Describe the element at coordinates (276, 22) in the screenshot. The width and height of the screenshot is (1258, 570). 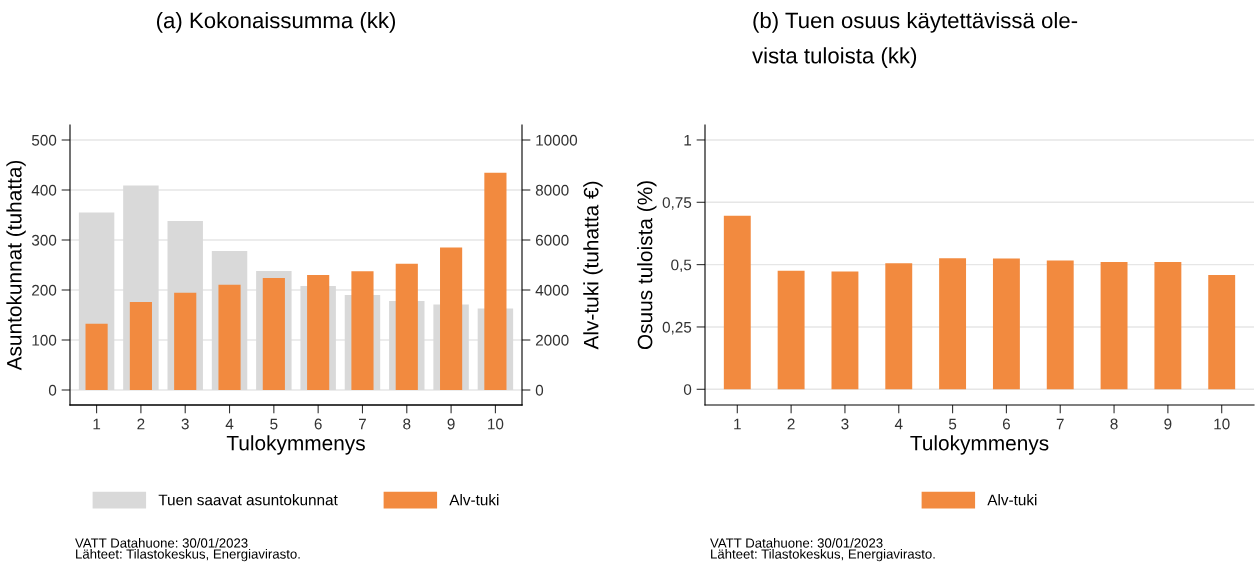
I see `chart-title: (a) Kokonaissumma (kk)` at that location.